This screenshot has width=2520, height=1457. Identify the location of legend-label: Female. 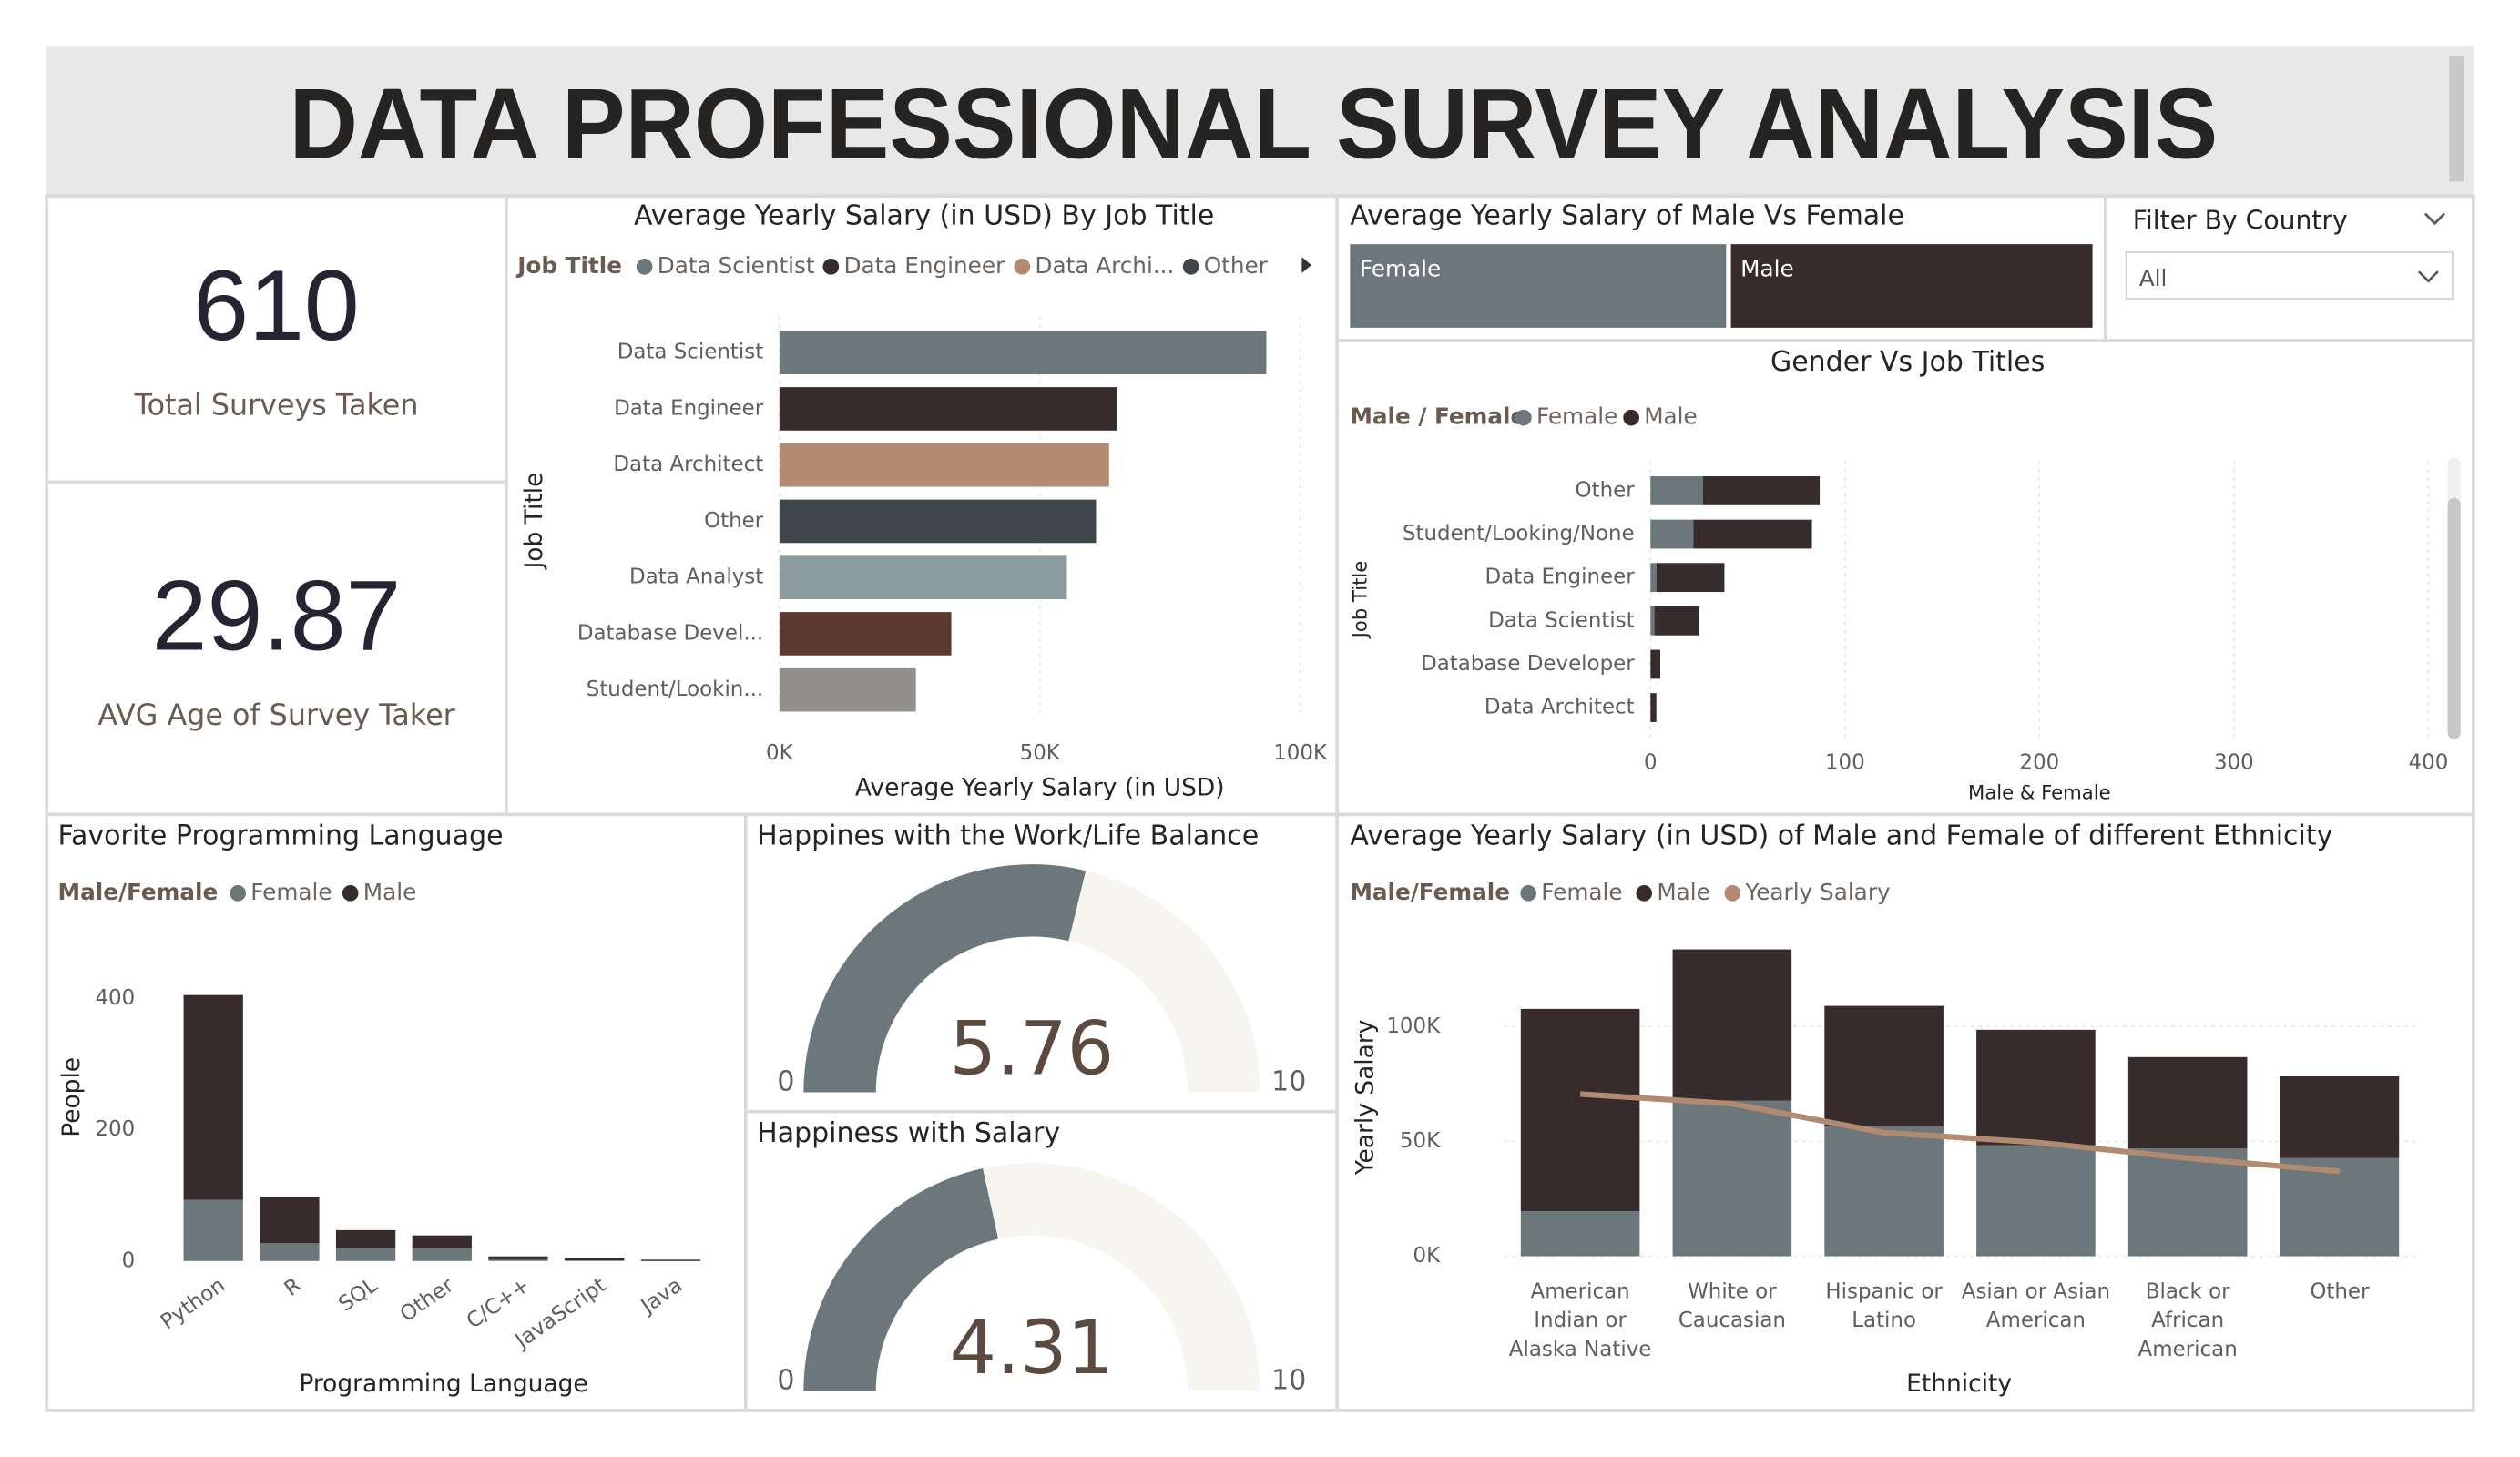
(1576, 416).